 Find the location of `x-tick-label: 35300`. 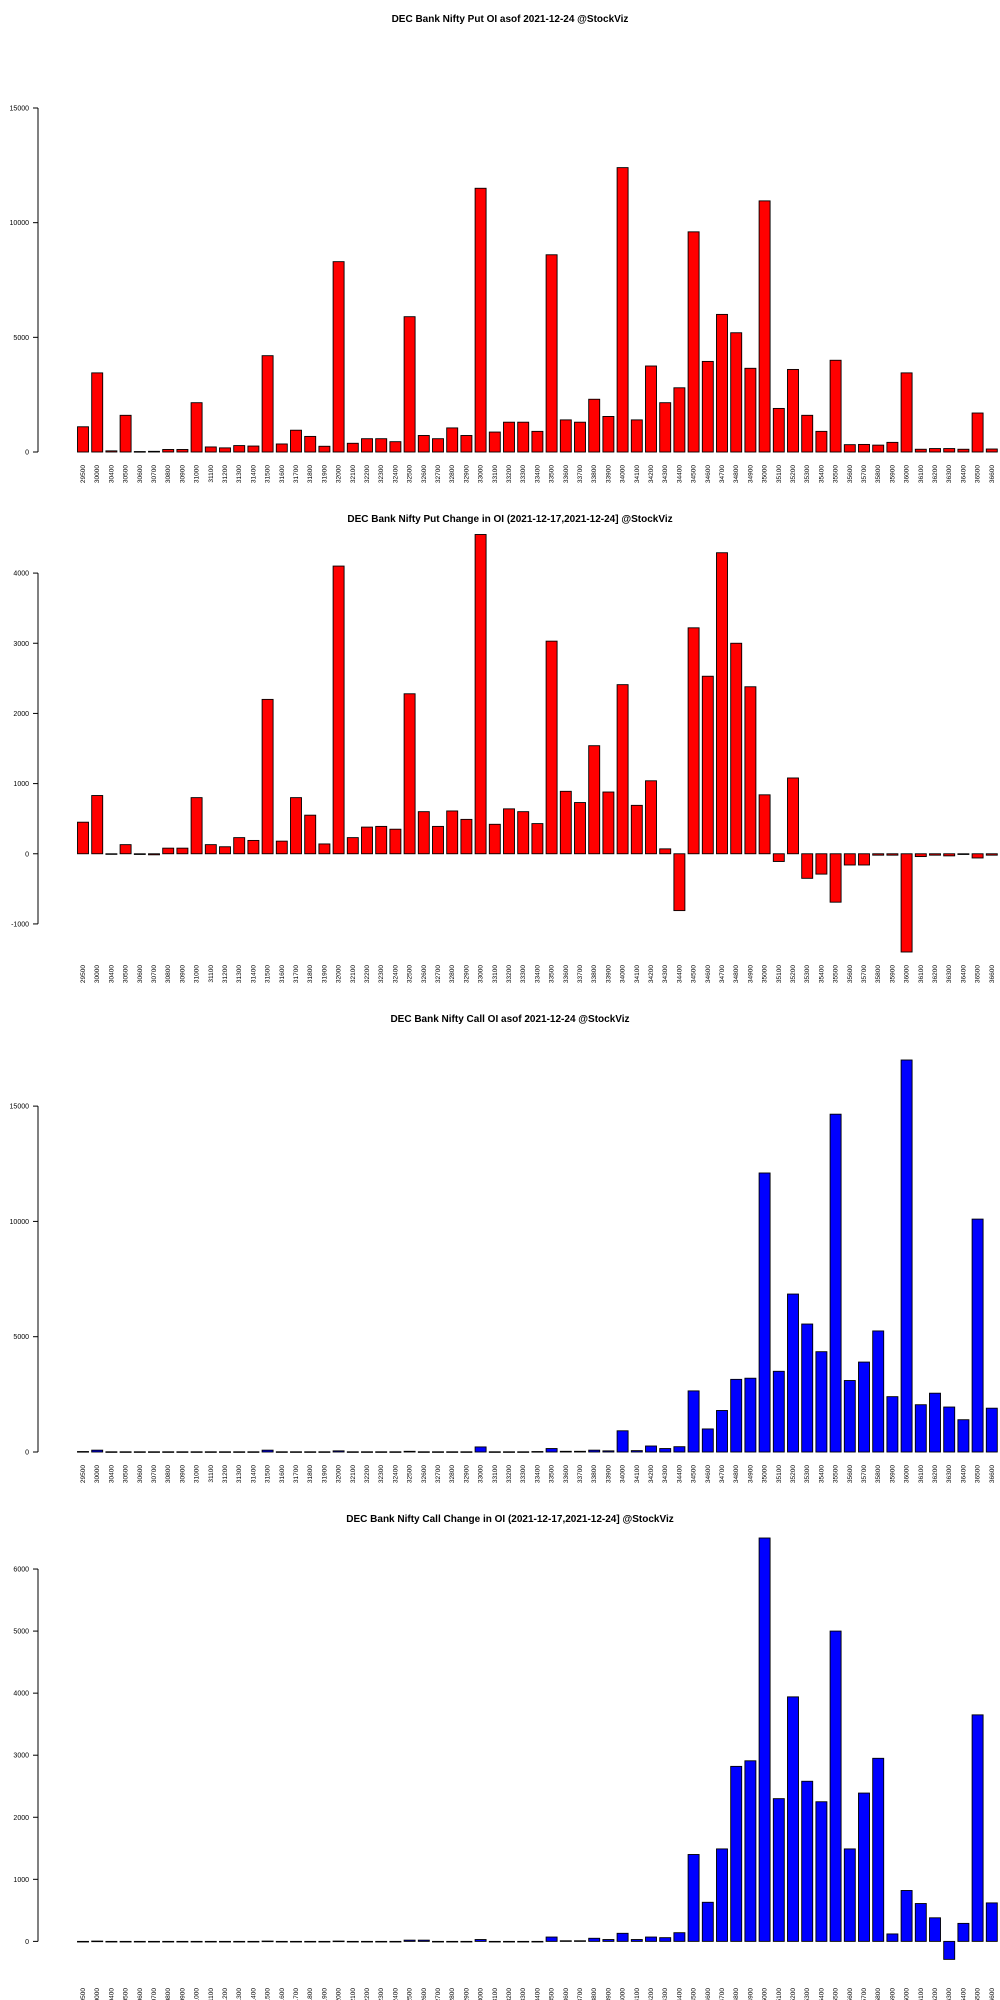

x-tick-label: 35300 is located at coordinates (807, 1474).